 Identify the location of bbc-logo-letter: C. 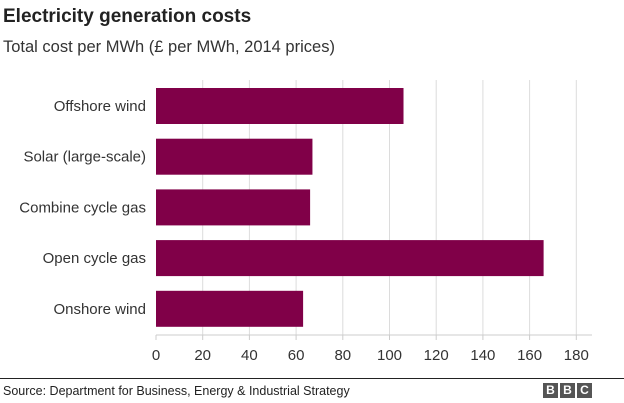
(584, 390).